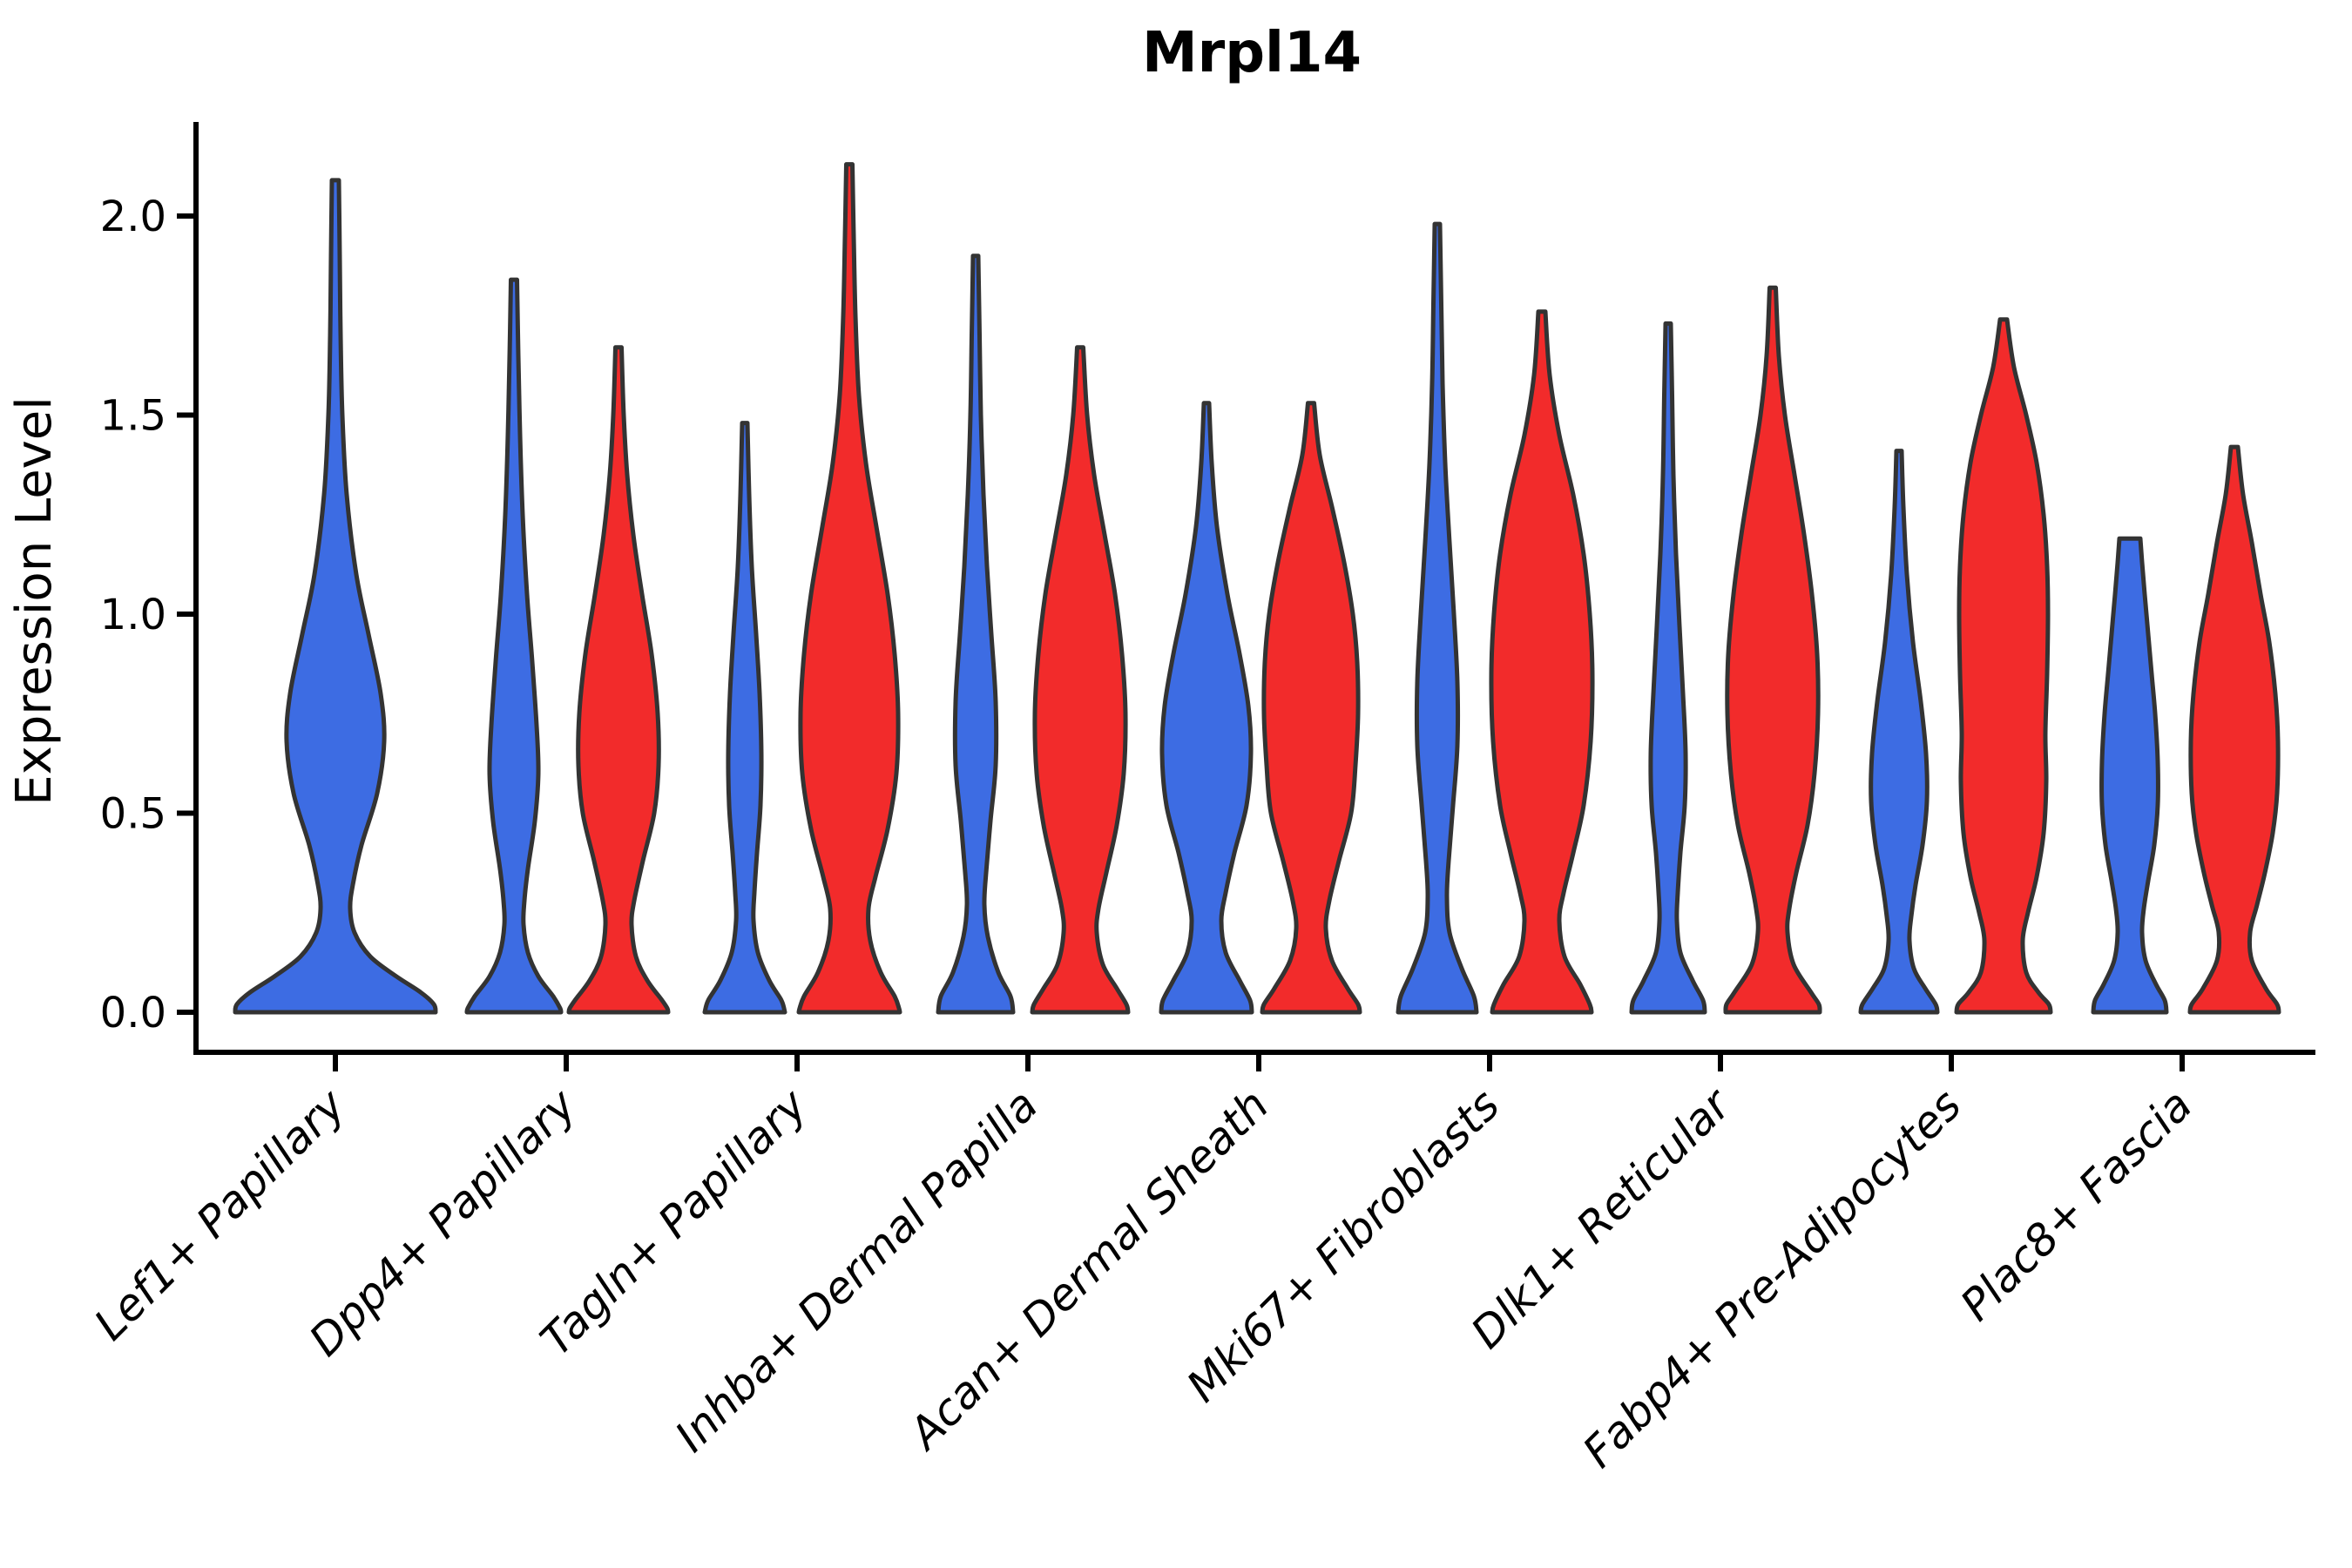 Image resolution: width=2352 pixels, height=1568 pixels. I want to click on violin-acan-dermal-sheath-blue, so click(1206, 708).